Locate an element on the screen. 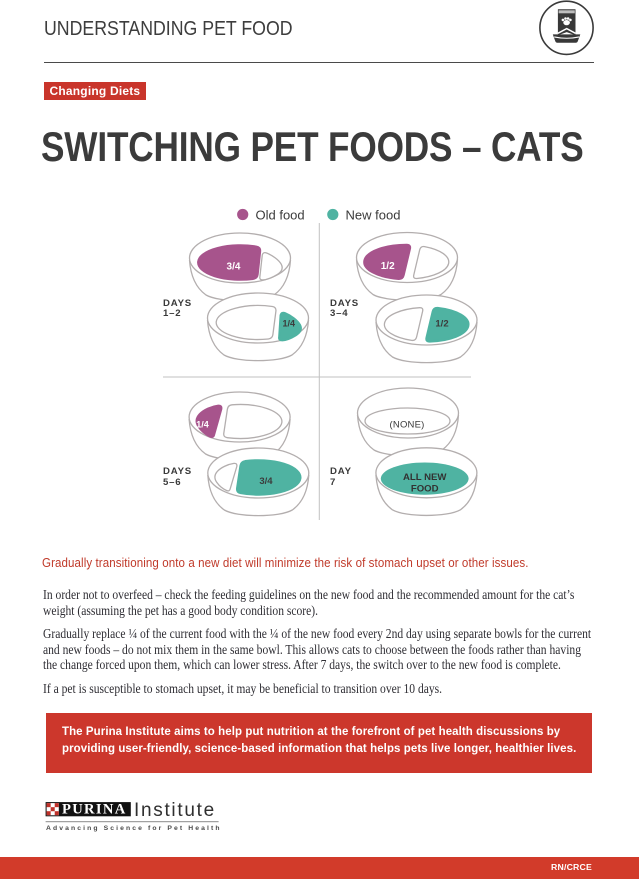 The image size is (639, 879). svg-text: FOOD is located at coordinates (425, 488).